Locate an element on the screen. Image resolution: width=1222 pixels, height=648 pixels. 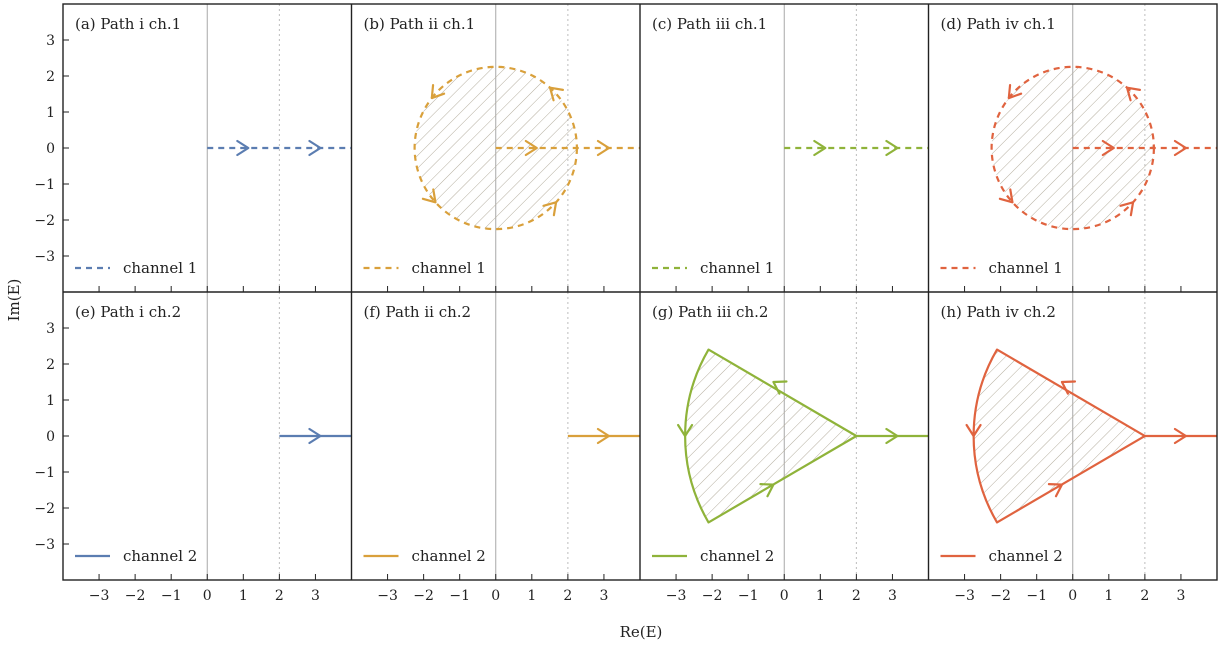
panel-title: (b) Path ii ch.1 is located at coordinates (420, 24).